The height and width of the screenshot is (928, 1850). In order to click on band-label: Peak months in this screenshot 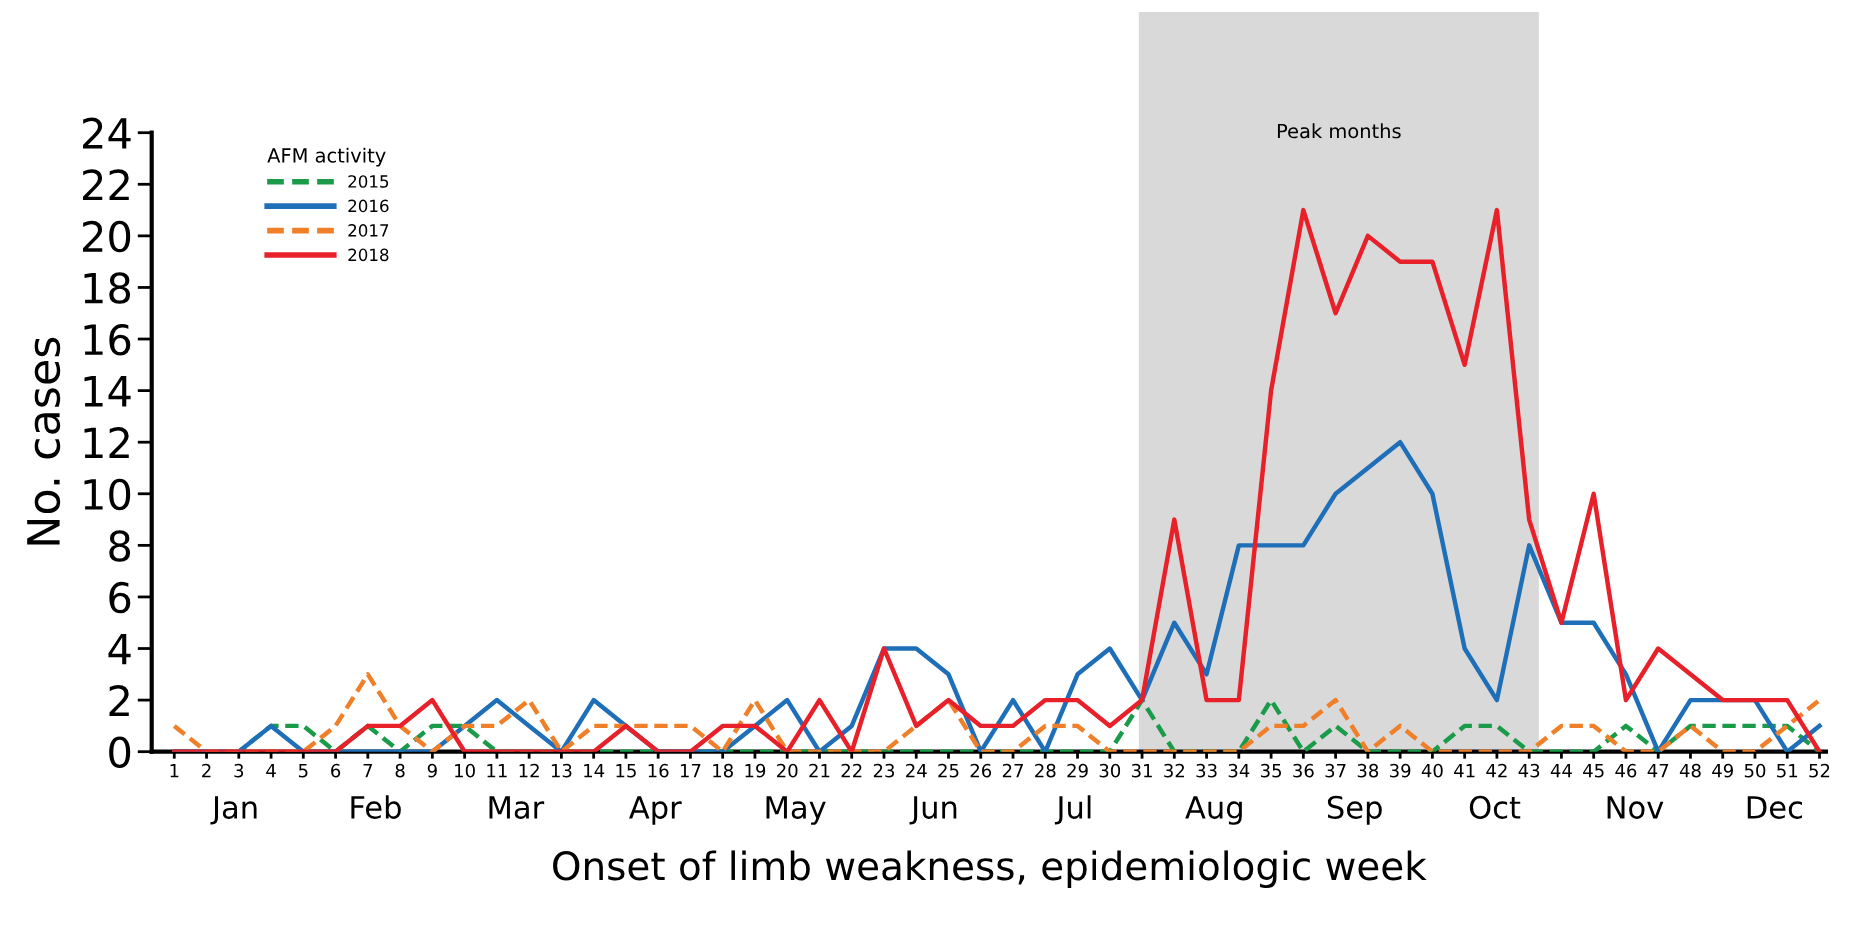, I will do `click(1339, 131)`.